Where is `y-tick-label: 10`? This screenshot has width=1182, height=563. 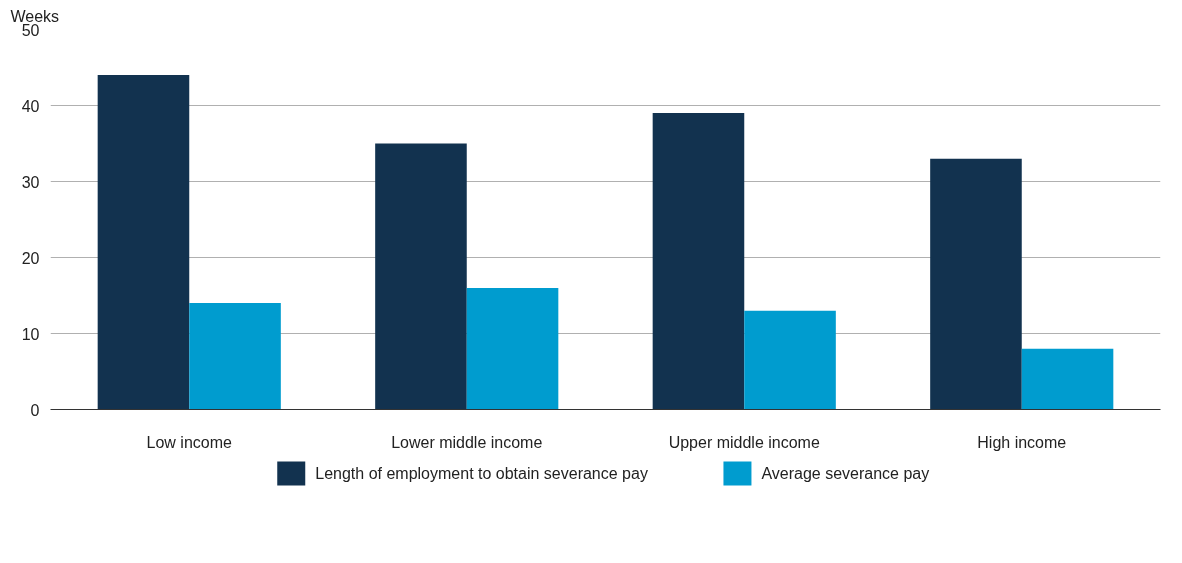 y-tick-label: 10 is located at coordinates (30, 334).